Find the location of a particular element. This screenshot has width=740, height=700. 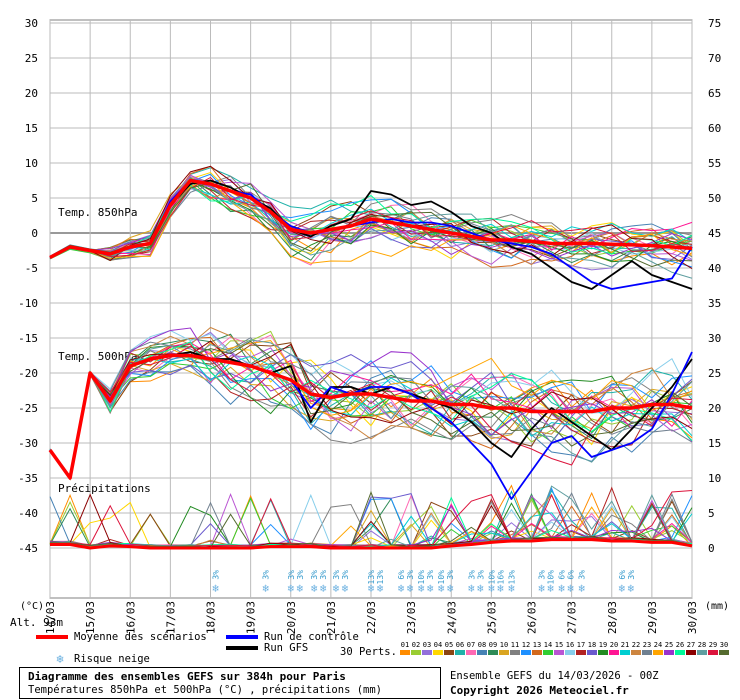

right-tick-label: 25 is located at coordinates (714, 373).